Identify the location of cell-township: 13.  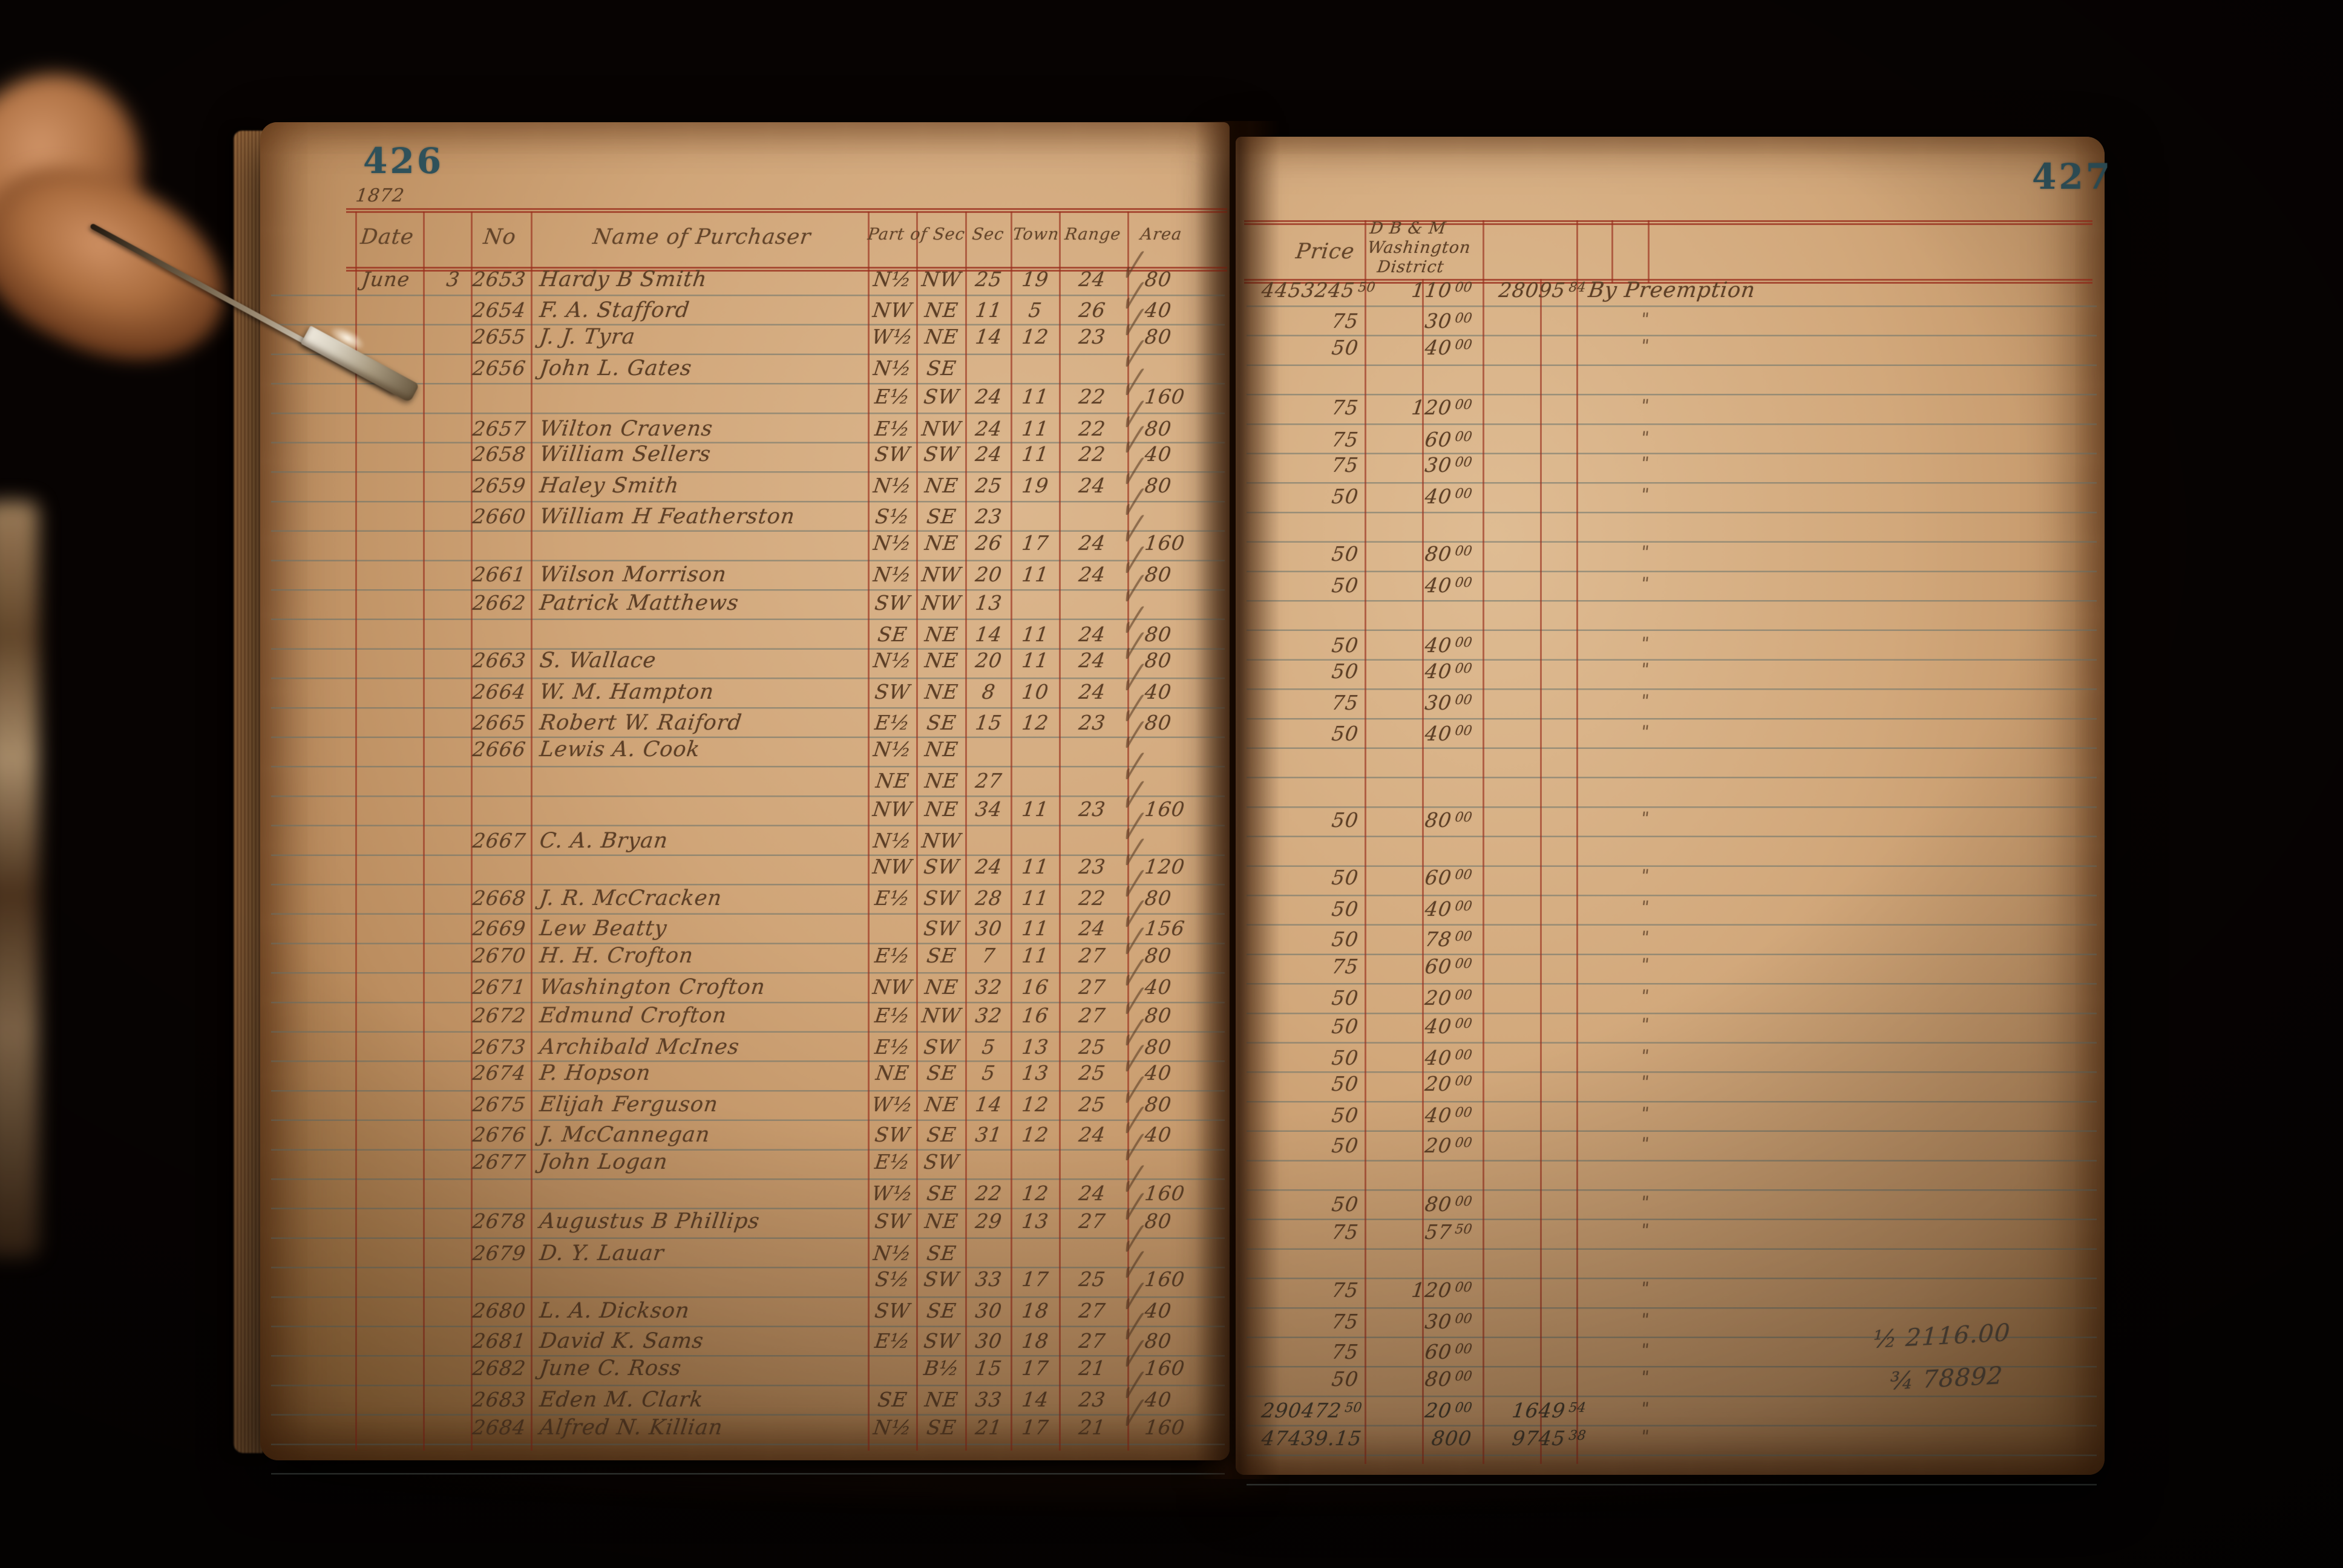
(1035, 1047).